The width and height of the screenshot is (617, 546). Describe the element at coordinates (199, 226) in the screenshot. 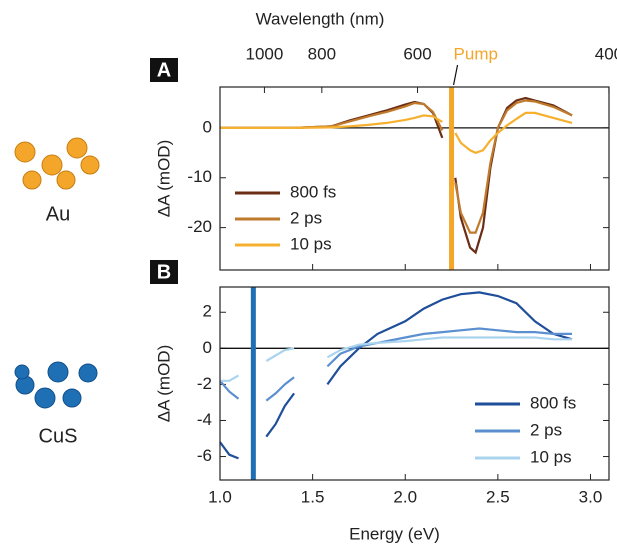

I see `y-tick-label: -20` at that location.